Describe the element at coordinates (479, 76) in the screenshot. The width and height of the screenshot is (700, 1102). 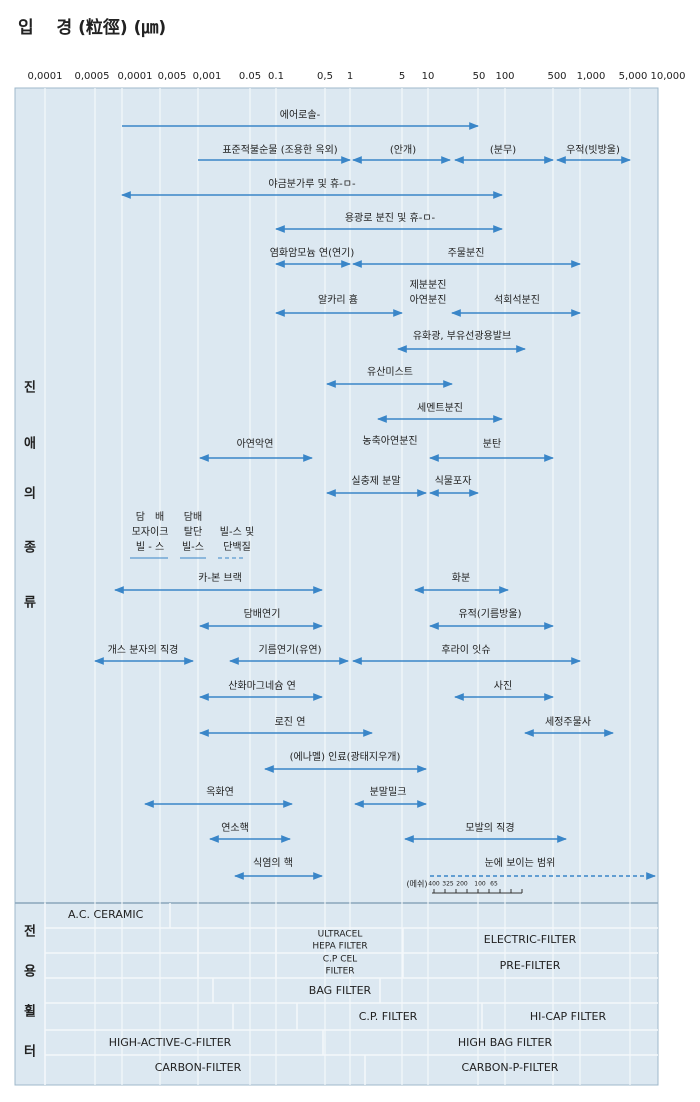
I see `axis-label: 50` at that location.